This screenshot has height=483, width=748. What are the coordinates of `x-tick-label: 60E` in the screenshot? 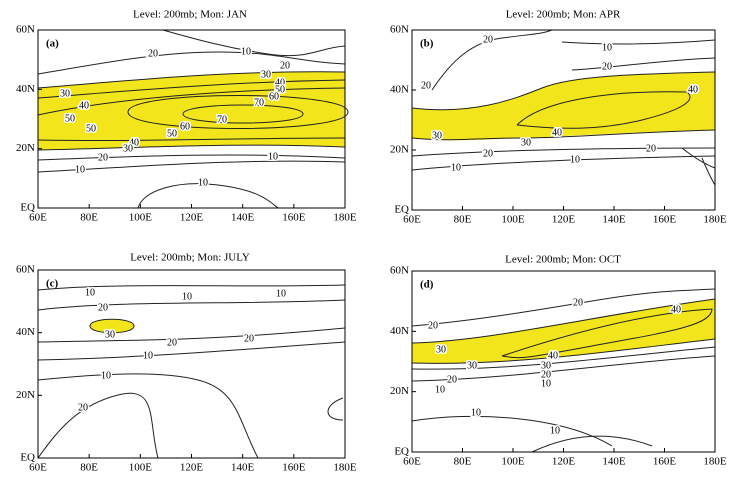 It's located at (38, 218).